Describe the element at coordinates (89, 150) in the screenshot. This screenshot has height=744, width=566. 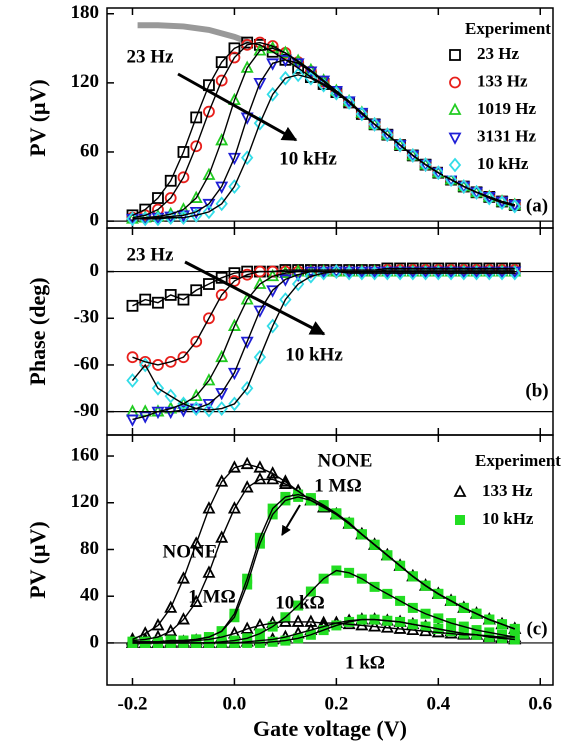
I see `y-tick-label: 60` at that location.